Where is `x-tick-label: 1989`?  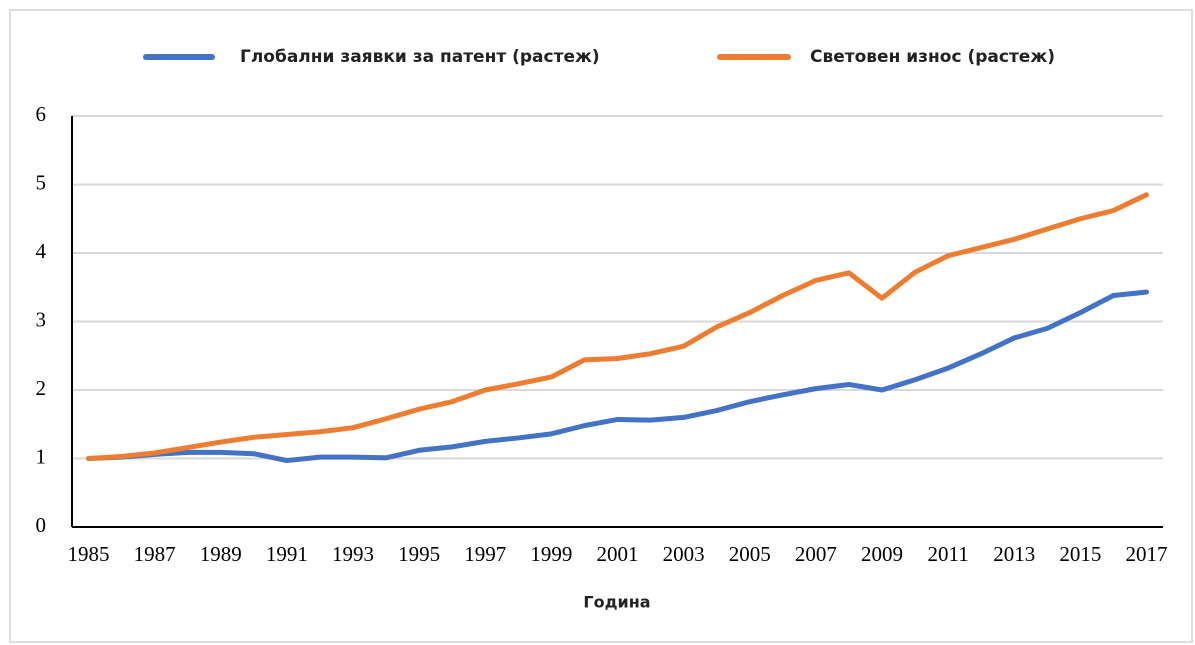
x-tick-label: 1989 is located at coordinates (221, 554).